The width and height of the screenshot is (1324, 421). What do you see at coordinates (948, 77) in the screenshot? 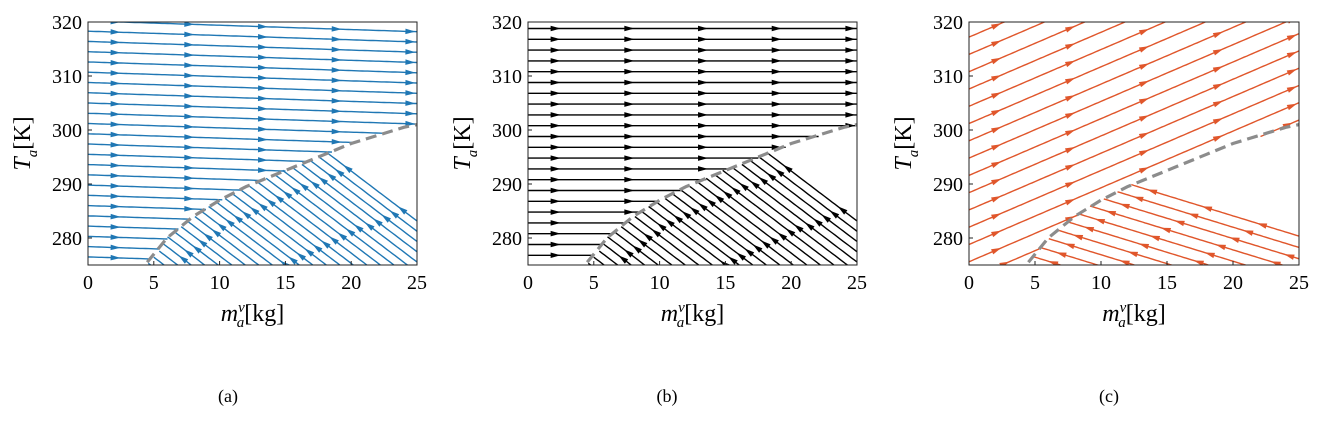
I see `y-tick-label: 310` at bounding box center [948, 77].